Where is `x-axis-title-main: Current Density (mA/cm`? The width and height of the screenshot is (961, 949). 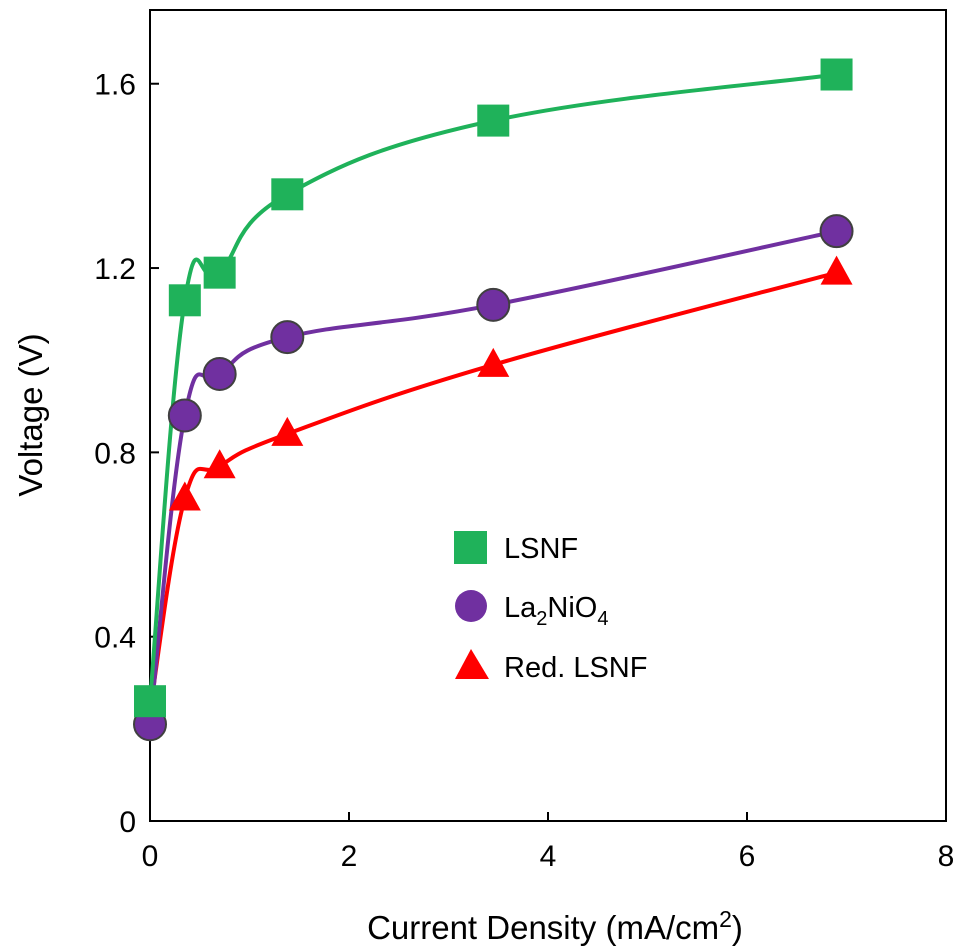 x-axis-title-main: Current Density (mA/cm is located at coordinates (543, 927).